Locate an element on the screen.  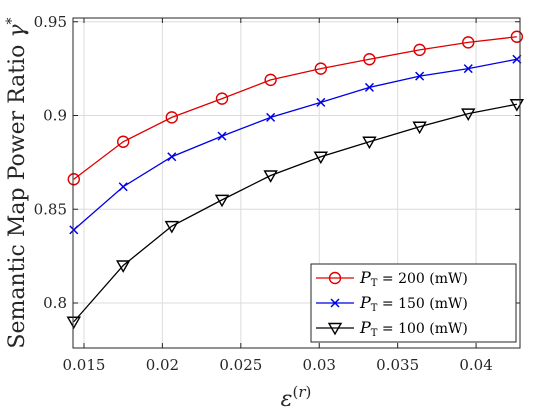
x-tick-label: 0.015 is located at coordinates (84, 365).